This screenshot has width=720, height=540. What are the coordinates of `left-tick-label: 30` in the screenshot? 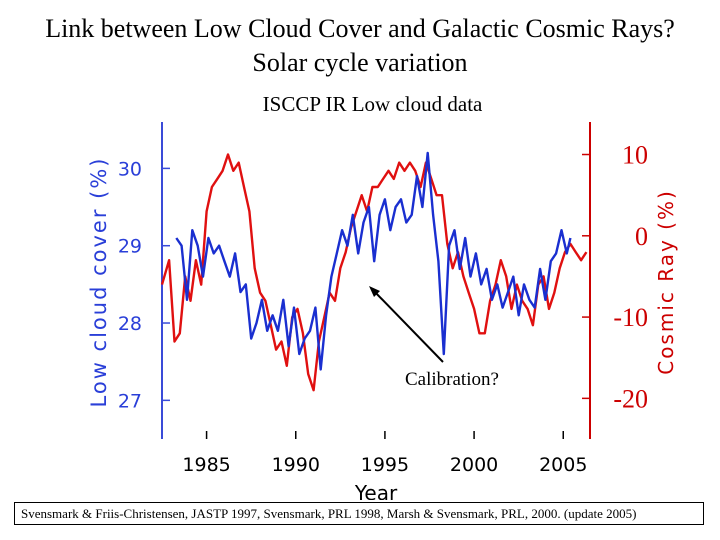 It's located at (130, 169).